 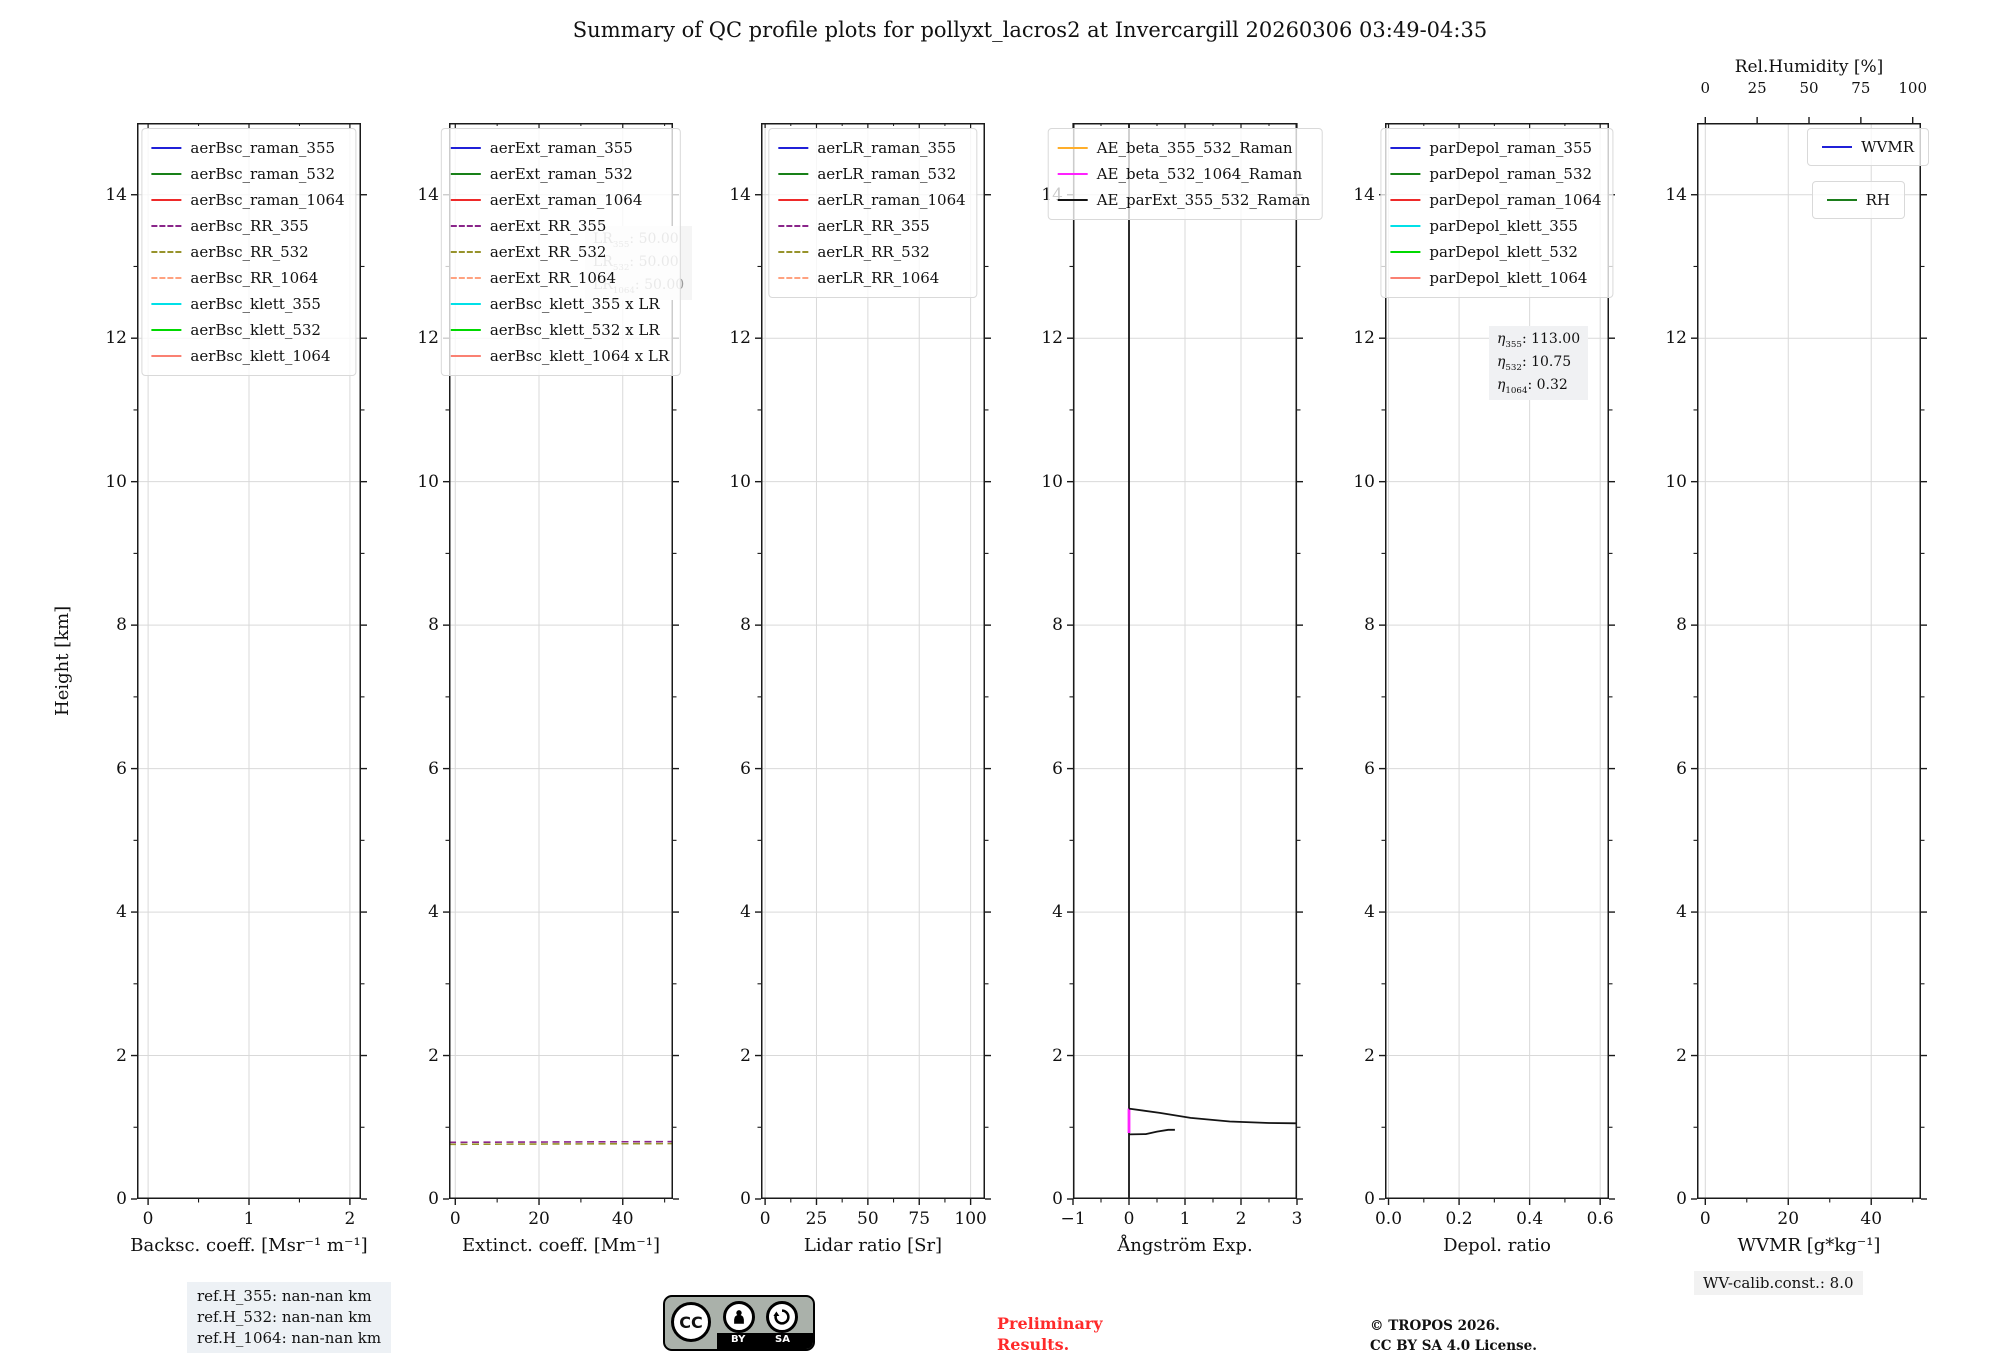 I want to click on legend-rh: RH, so click(x=1858, y=200).